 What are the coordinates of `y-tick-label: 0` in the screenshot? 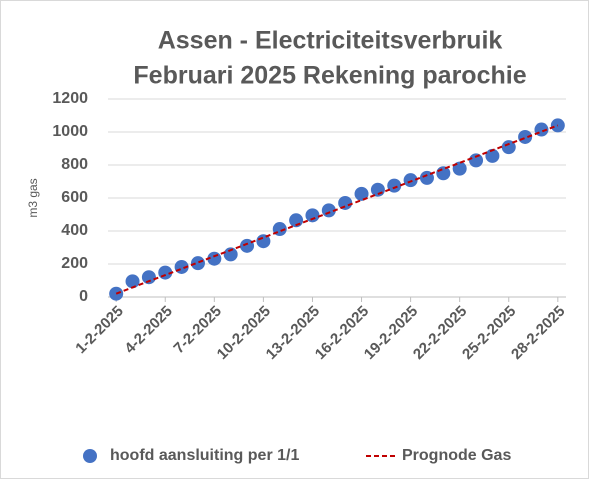 It's located at (83, 296).